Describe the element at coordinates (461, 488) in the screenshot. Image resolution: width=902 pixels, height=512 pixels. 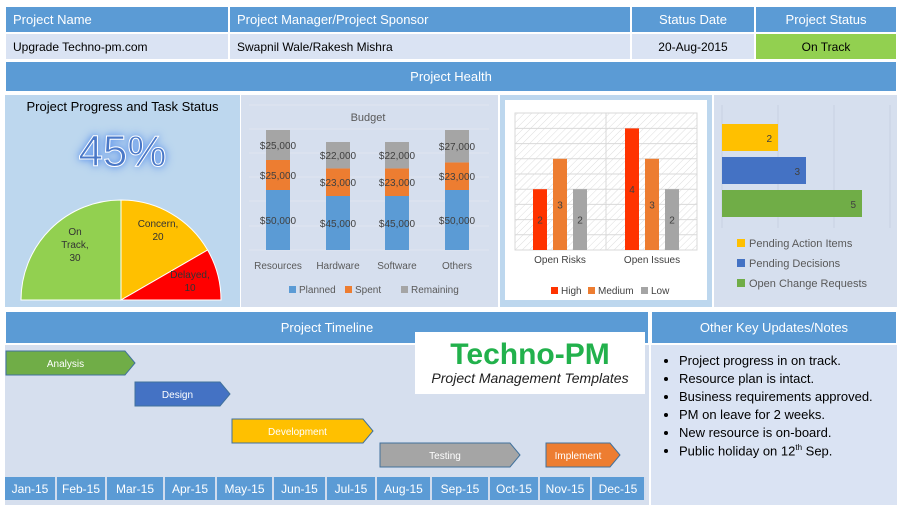
I see `month-sep-15: Sep-15` at that location.